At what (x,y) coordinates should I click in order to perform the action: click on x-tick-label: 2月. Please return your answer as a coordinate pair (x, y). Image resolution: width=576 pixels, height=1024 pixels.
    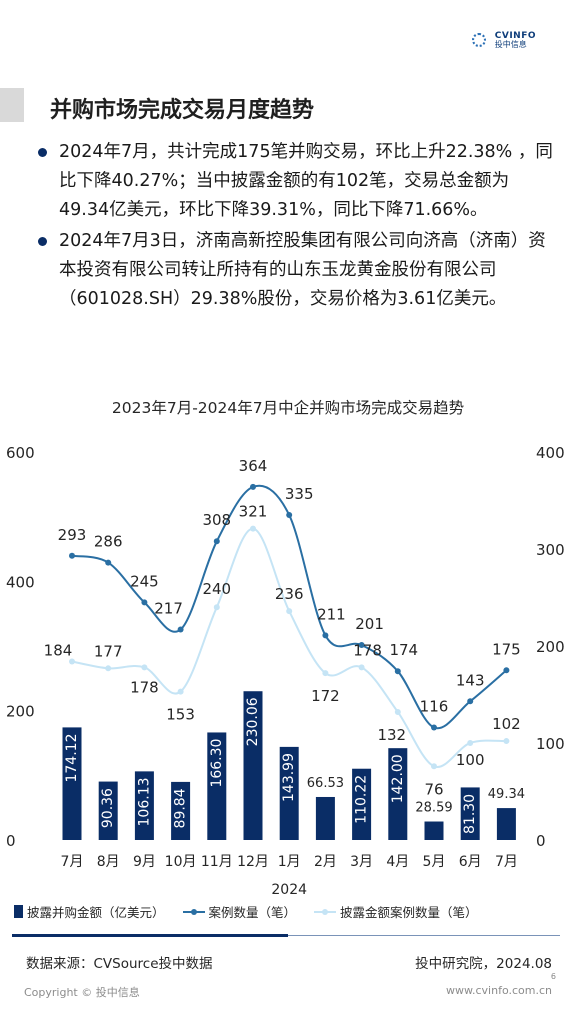
    Looking at the image, I should click on (325, 862).